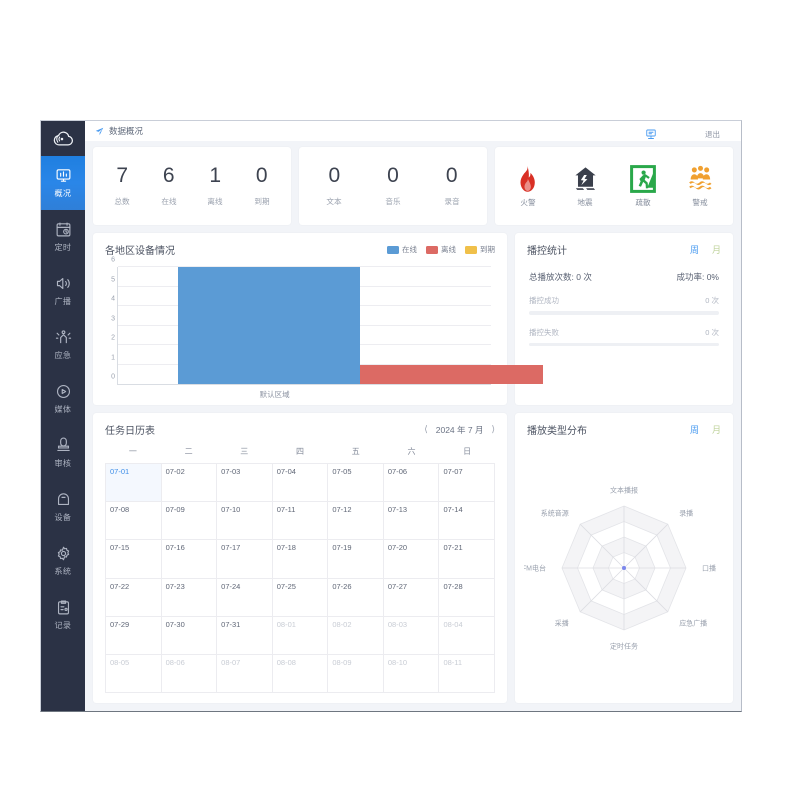  I want to click on calendar-weekday: 三, so click(244, 451).